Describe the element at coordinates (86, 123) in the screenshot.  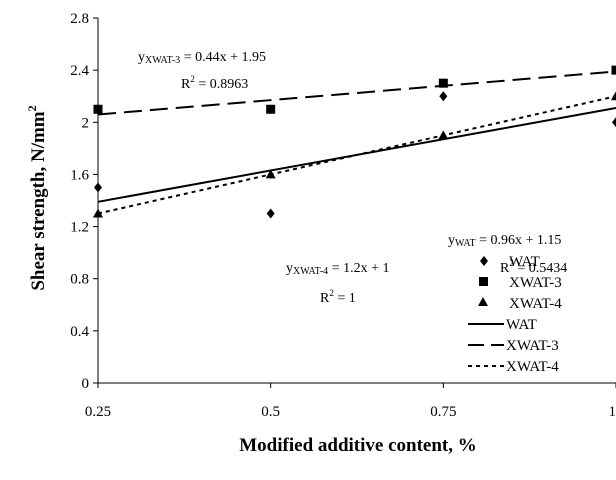
I see `y-tick-label: 2` at that location.